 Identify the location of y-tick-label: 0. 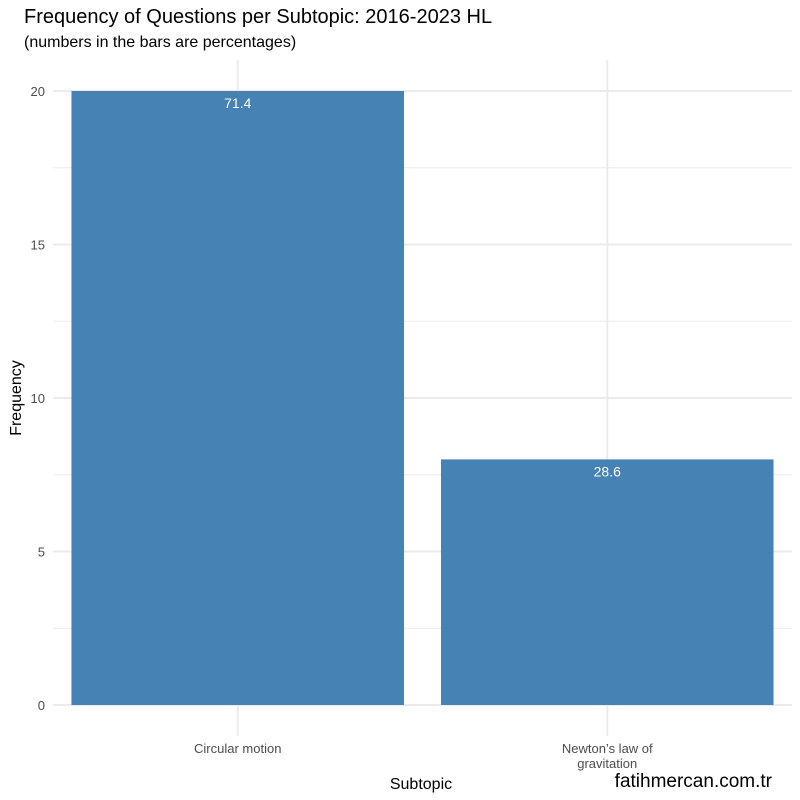
(41, 705).